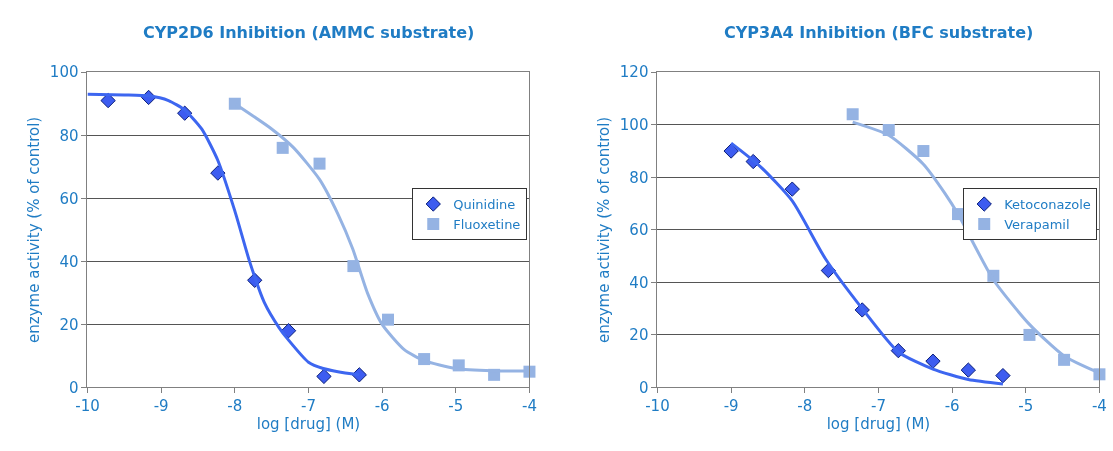  Describe the element at coordinates (487, 224) in the screenshot. I see `legend-label: Fluoxetine` at that location.